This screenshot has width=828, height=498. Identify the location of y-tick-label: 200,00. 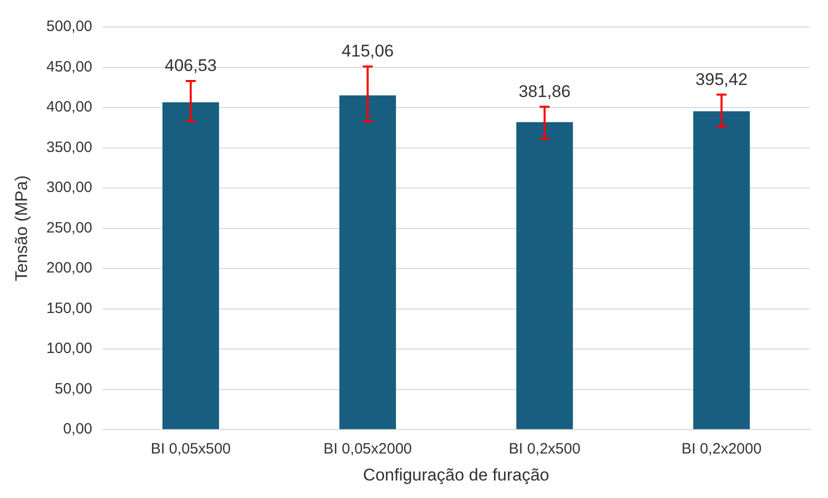
(69, 268).